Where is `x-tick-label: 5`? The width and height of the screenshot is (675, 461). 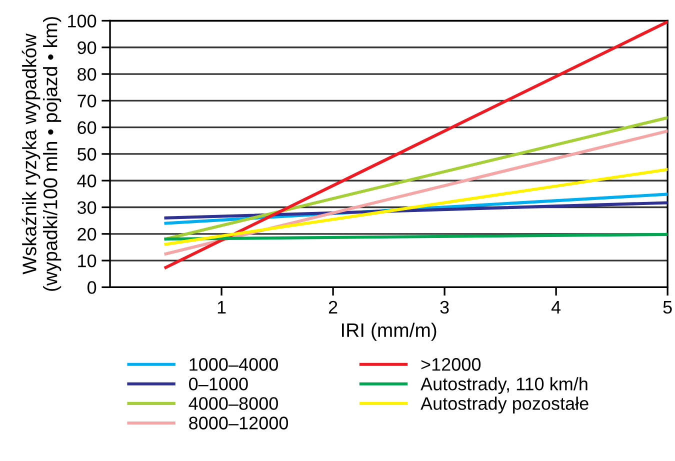 x-tick-label: 5 is located at coordinates (667, 307).